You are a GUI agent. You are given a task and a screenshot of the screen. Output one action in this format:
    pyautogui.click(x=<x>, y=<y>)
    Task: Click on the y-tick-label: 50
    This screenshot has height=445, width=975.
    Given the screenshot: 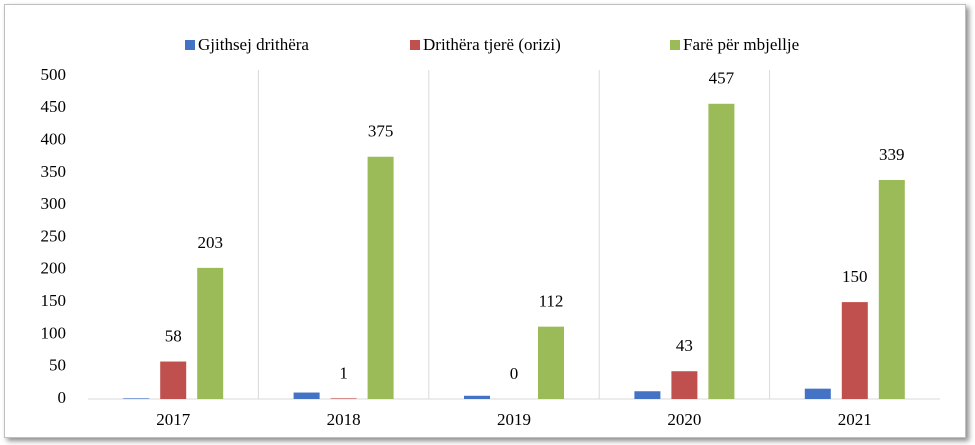 What is the action you would take?
    pyautogui.click(x=57, y=365)
    